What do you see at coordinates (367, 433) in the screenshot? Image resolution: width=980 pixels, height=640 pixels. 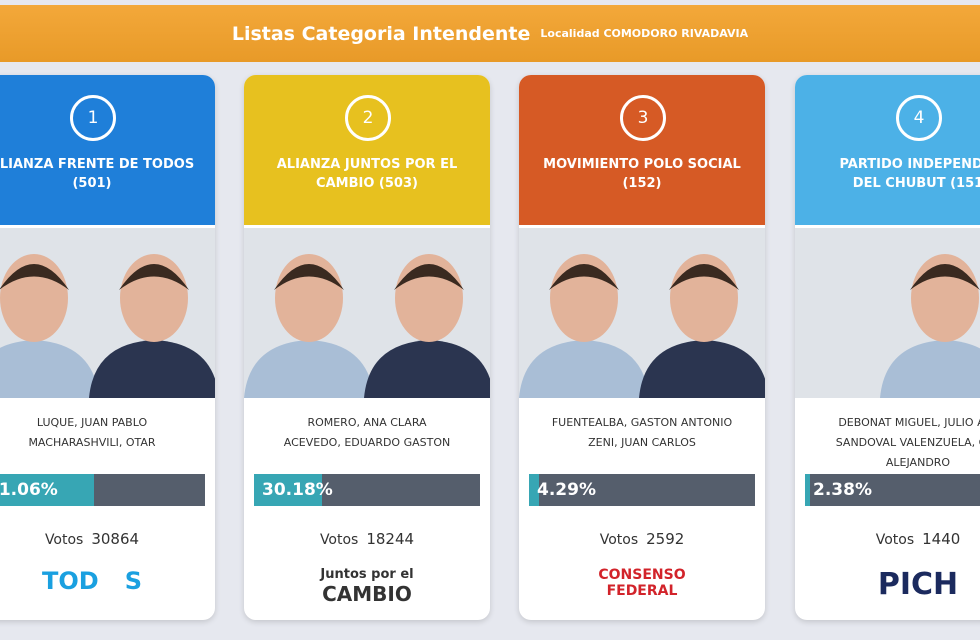 I see `candidates: ROMERO, ANA CLARA ACEVEDO, EDUARDO GASTON` at bounding box center [367, 433].